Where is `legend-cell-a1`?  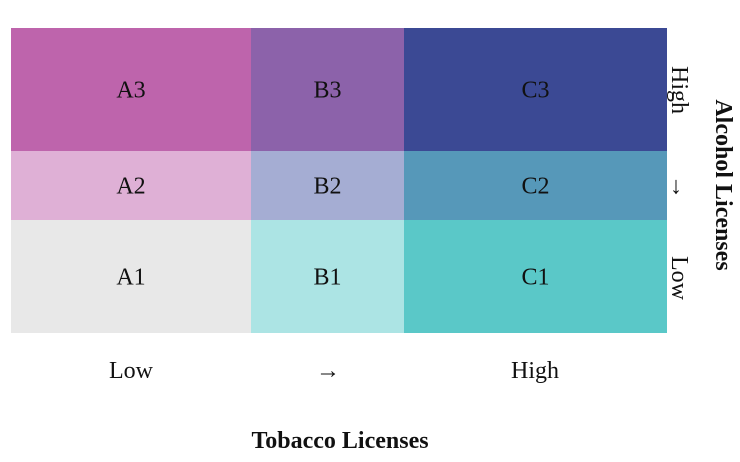 legend-cell-a1 is located at coordinates (131, 276).